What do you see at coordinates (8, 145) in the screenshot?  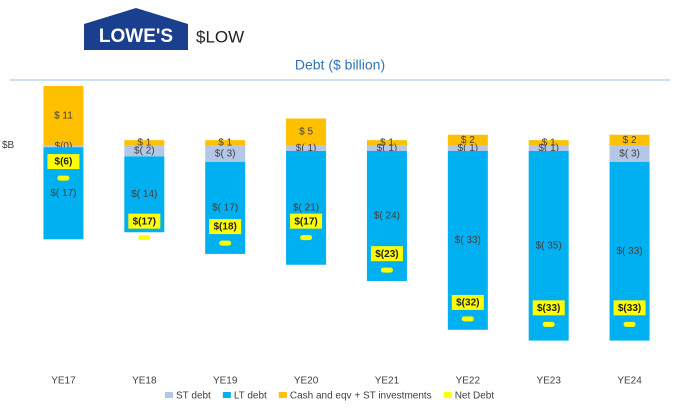 I see `y-tick-label: $B` at bounding box center [8, 145].